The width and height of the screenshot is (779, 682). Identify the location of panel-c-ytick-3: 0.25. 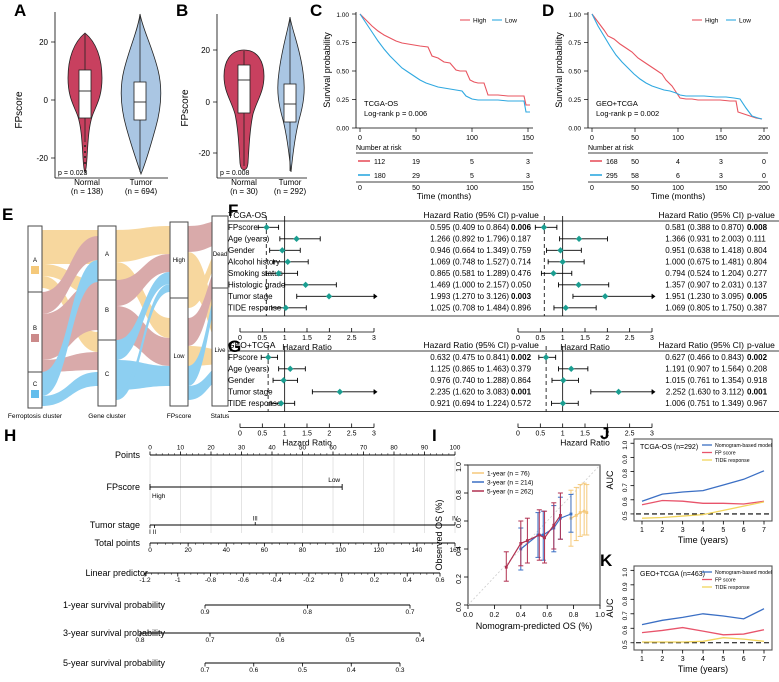
(342, 100).